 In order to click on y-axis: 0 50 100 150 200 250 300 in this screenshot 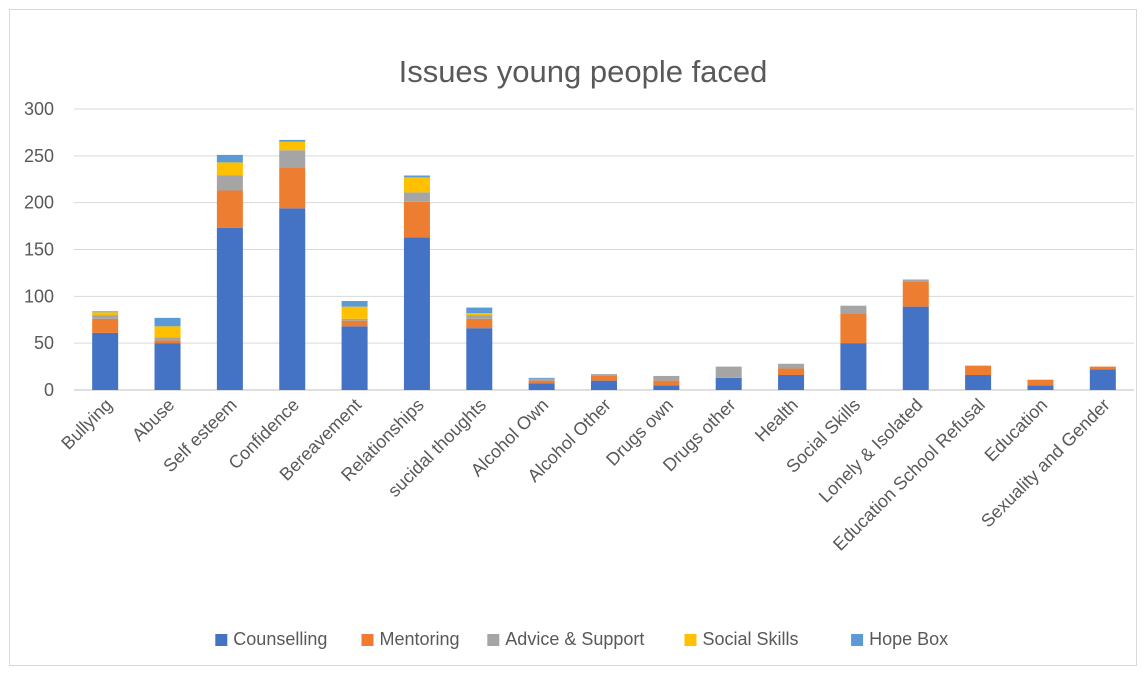, I will do `click(39, 249)`.